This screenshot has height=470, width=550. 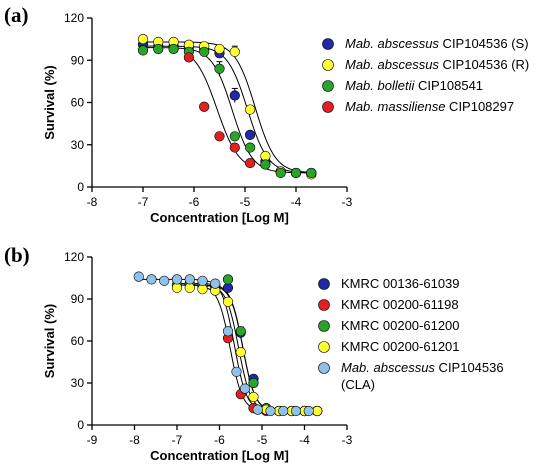 I want to click on legend-item: Mab. abscessus CIP104536 (R), so click(x=425, y=64).